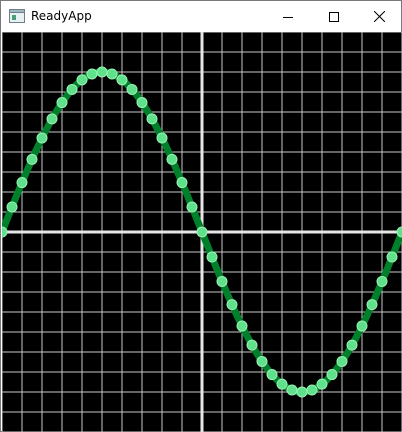 Image resolution: width=402 pixels, height=432 pixels. I want to click on maximize-button, so click(334, 16).